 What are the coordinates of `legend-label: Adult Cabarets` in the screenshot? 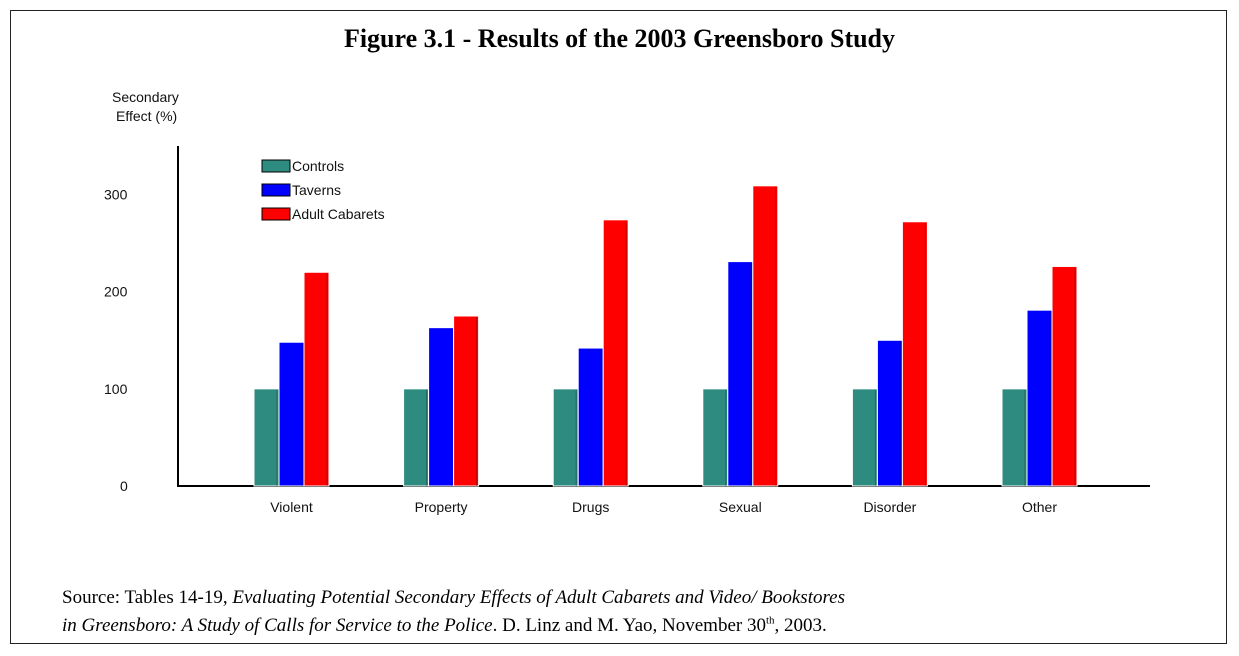 It's located at (338, 214).